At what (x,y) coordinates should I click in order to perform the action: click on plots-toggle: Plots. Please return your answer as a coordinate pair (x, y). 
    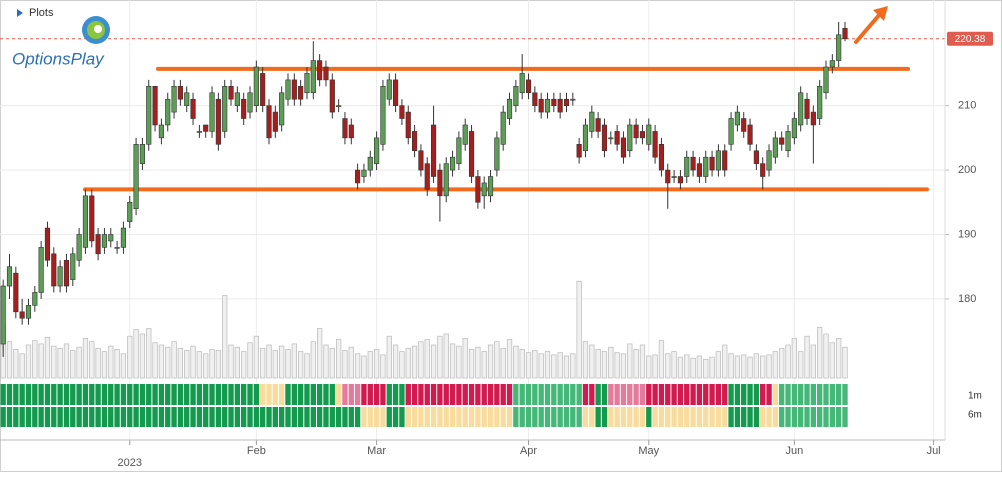
    Looking at the image, I should click on (35, 13).